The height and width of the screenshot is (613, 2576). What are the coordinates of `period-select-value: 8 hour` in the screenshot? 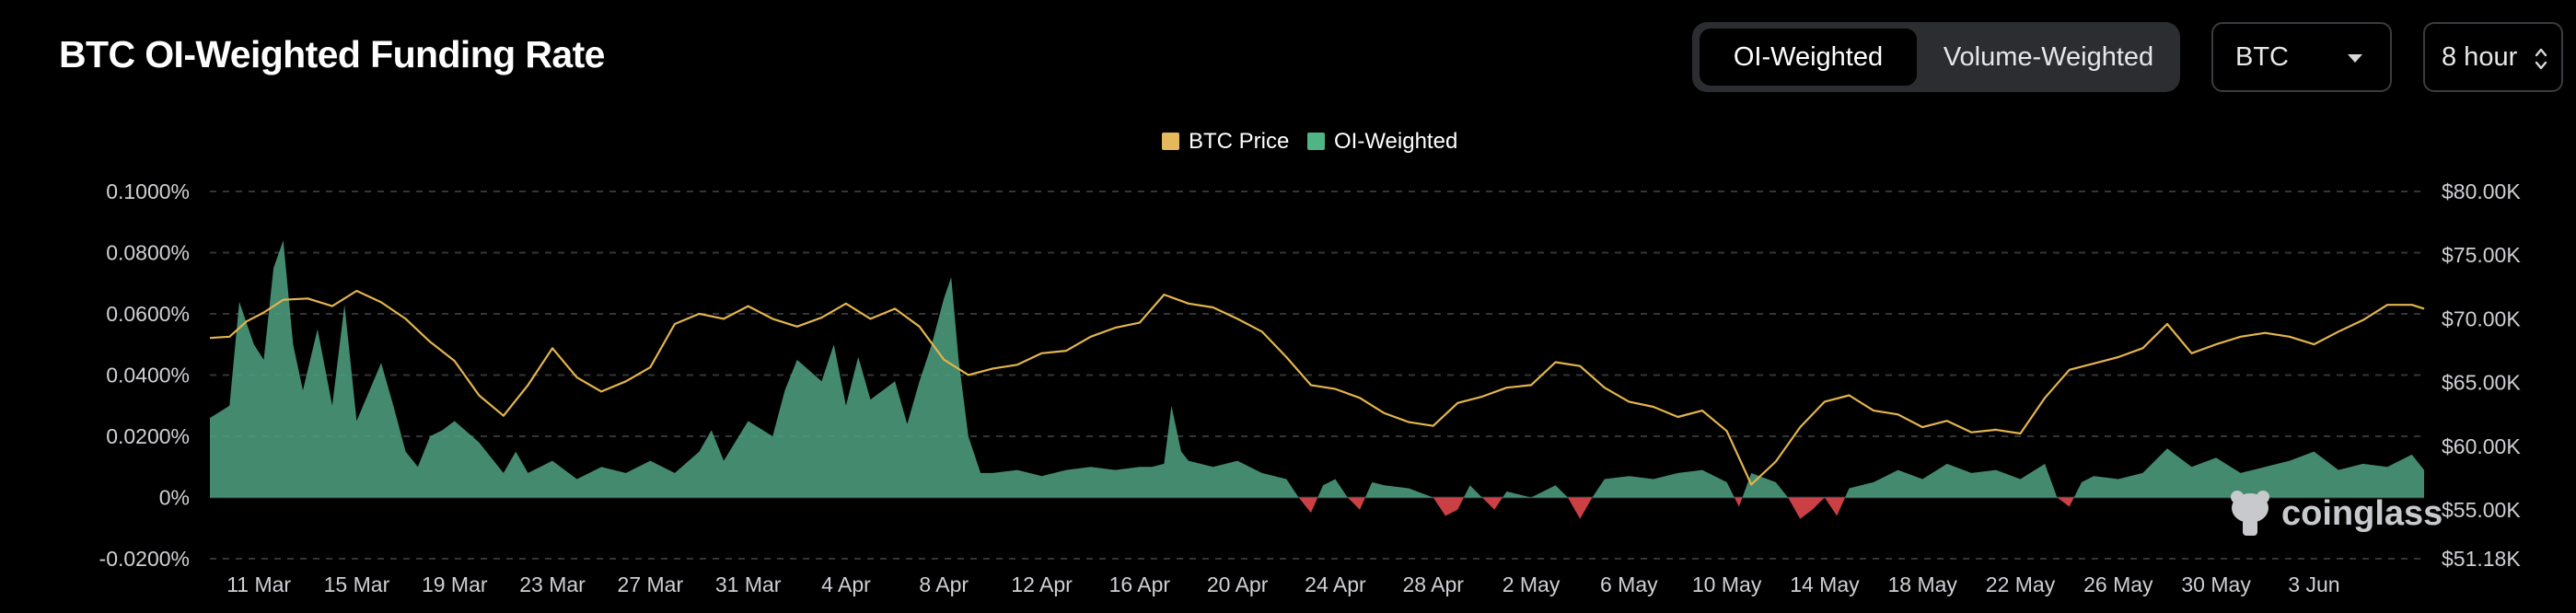 It's located at (2480, 57).